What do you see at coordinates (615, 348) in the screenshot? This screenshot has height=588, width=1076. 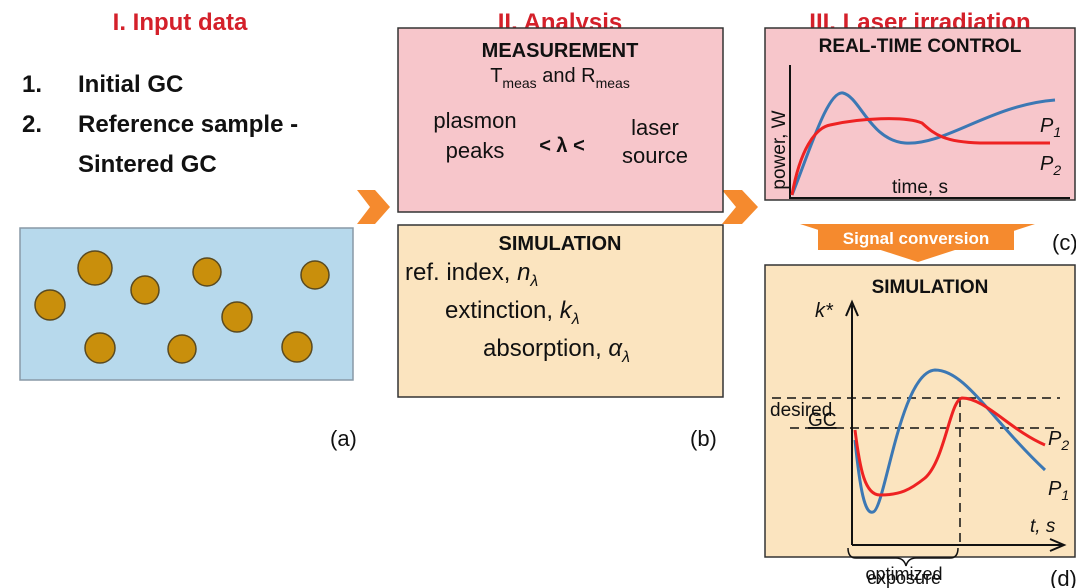 I see `sym: α` at bounding box center [615, 348].